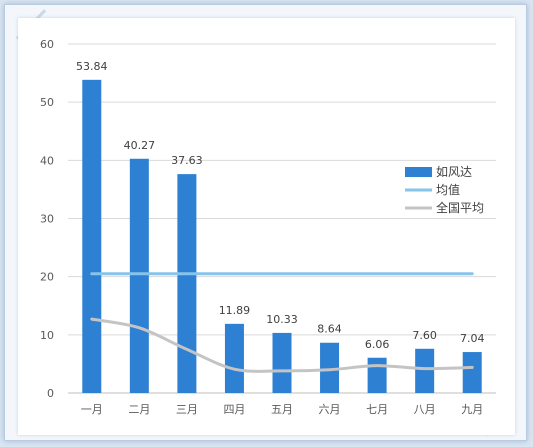 The width and height of the screenshot is (533, 447). Describe the element at coordinates (47, 277) in the screenshot. I see `y-tick-label: 20` at that location.